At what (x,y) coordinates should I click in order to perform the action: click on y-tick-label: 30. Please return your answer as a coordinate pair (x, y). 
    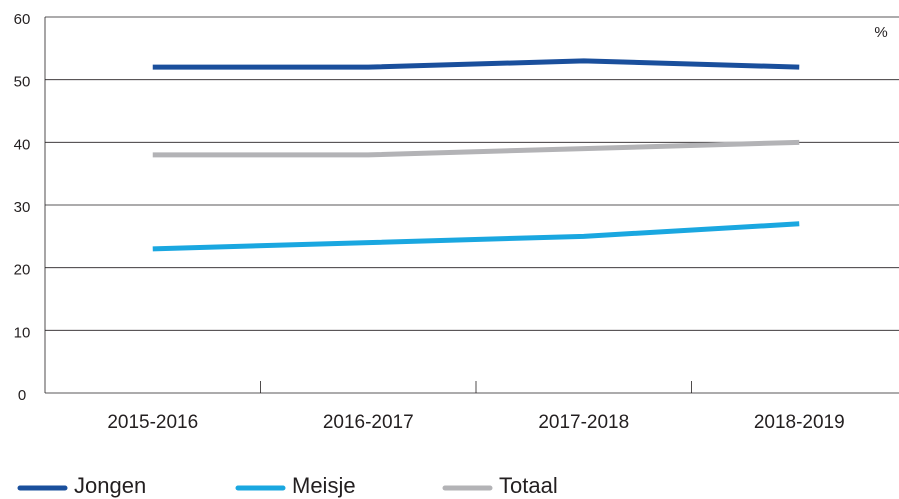
    Looking at the image, I should click on (22, 207).